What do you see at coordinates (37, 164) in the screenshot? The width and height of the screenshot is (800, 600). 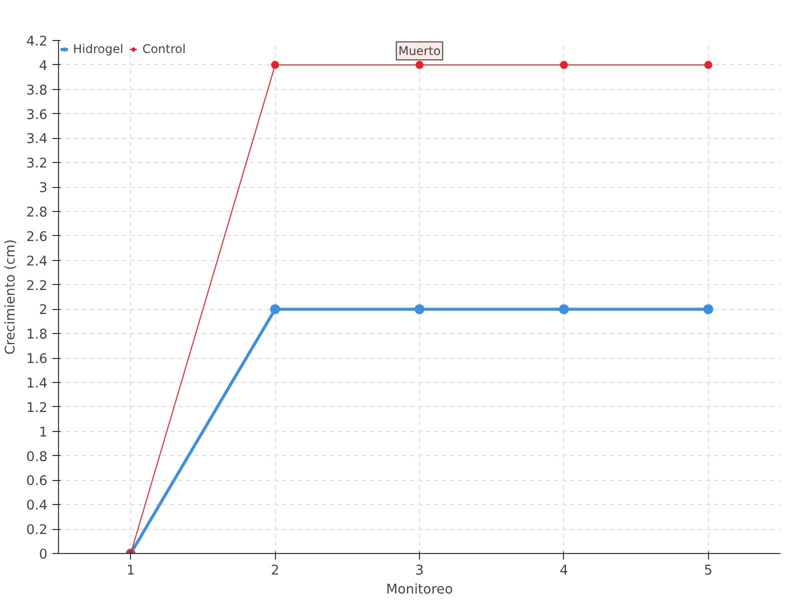 I see `y-tick-label: 3.2` at bounding box center [37, 164].